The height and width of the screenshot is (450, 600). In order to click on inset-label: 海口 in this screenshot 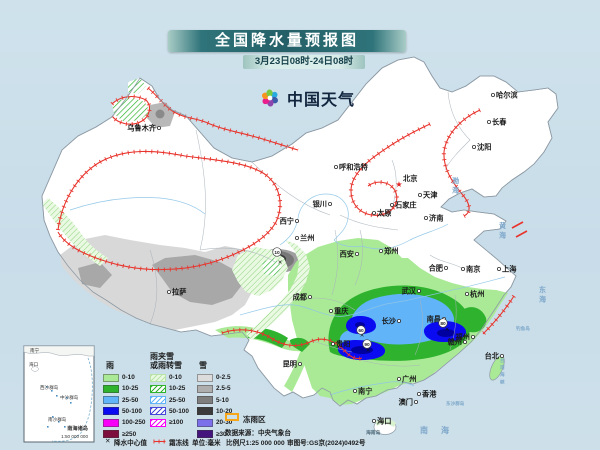, I will do `click(34, 364)`.